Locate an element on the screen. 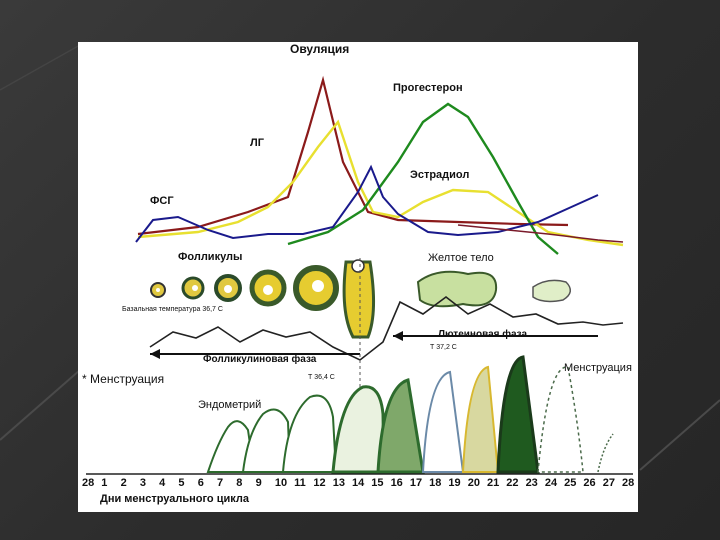 The height and width of the screenshot is (540, 720). day-label: 7 is located at coordinates (220, 483).